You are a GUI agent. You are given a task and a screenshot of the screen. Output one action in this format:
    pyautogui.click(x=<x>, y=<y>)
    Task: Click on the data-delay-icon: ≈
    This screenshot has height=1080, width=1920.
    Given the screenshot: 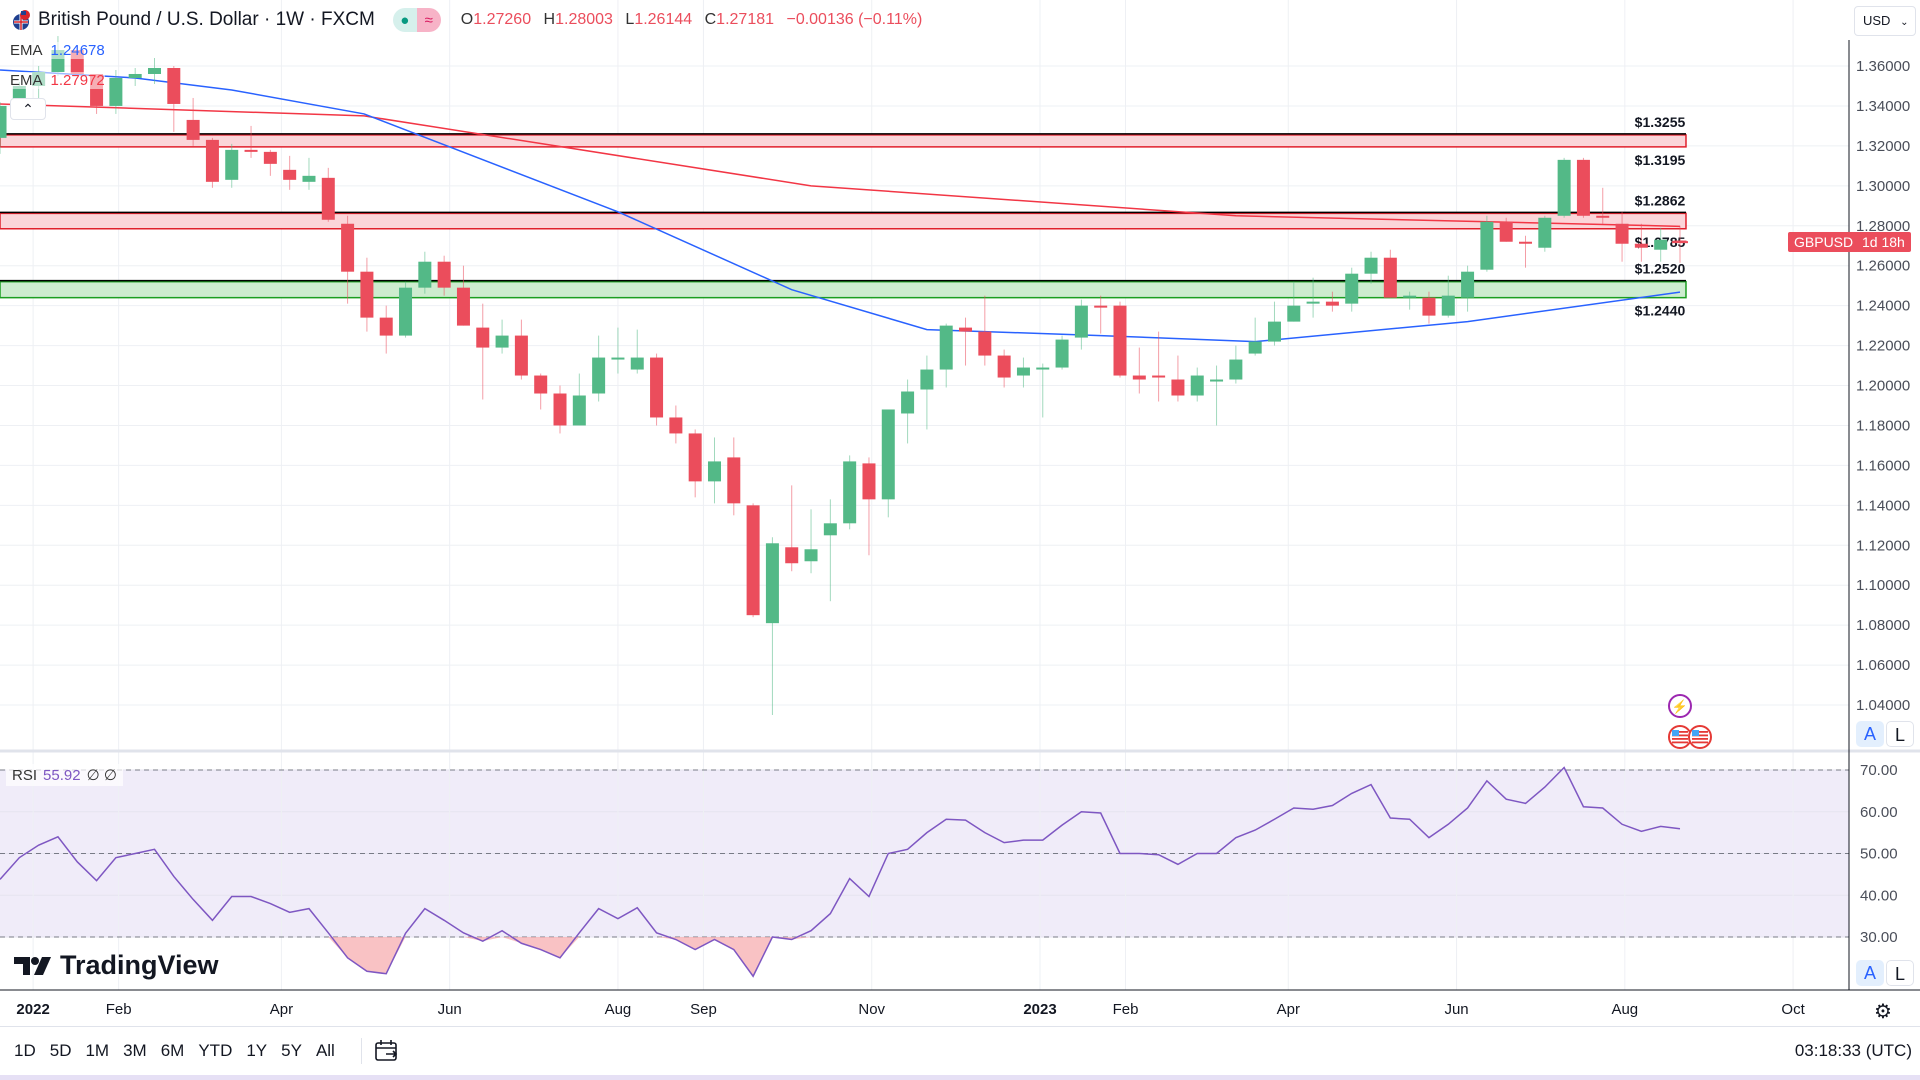 What is the action you would take?
    pyautogui.click(x=428, y=20)
    